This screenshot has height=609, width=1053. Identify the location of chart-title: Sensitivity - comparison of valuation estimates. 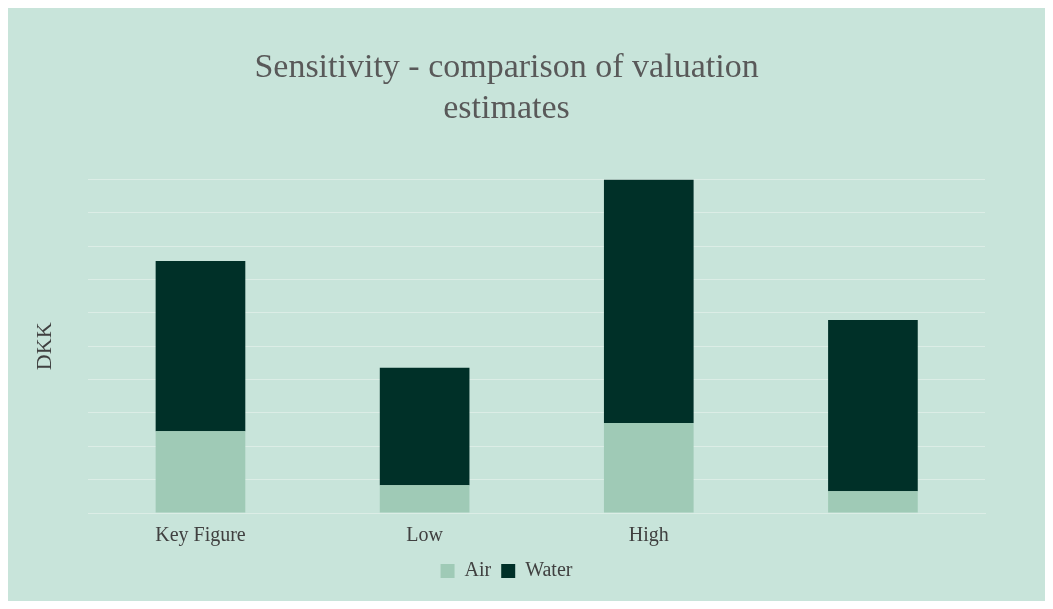
(506, 86).